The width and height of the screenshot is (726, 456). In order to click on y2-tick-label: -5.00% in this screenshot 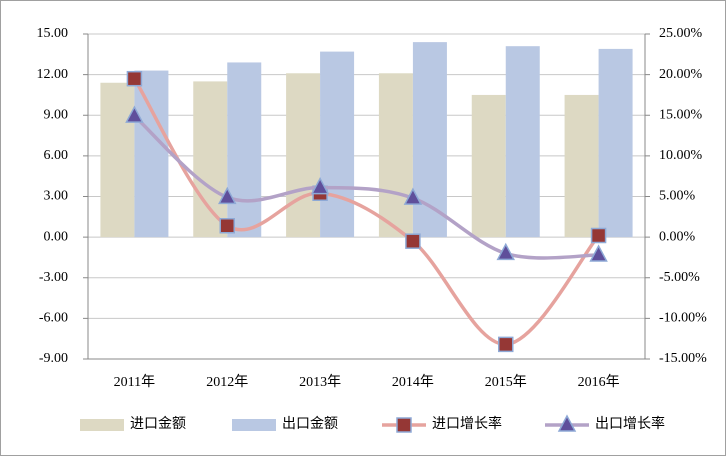, I will do `click(679, 277)`.